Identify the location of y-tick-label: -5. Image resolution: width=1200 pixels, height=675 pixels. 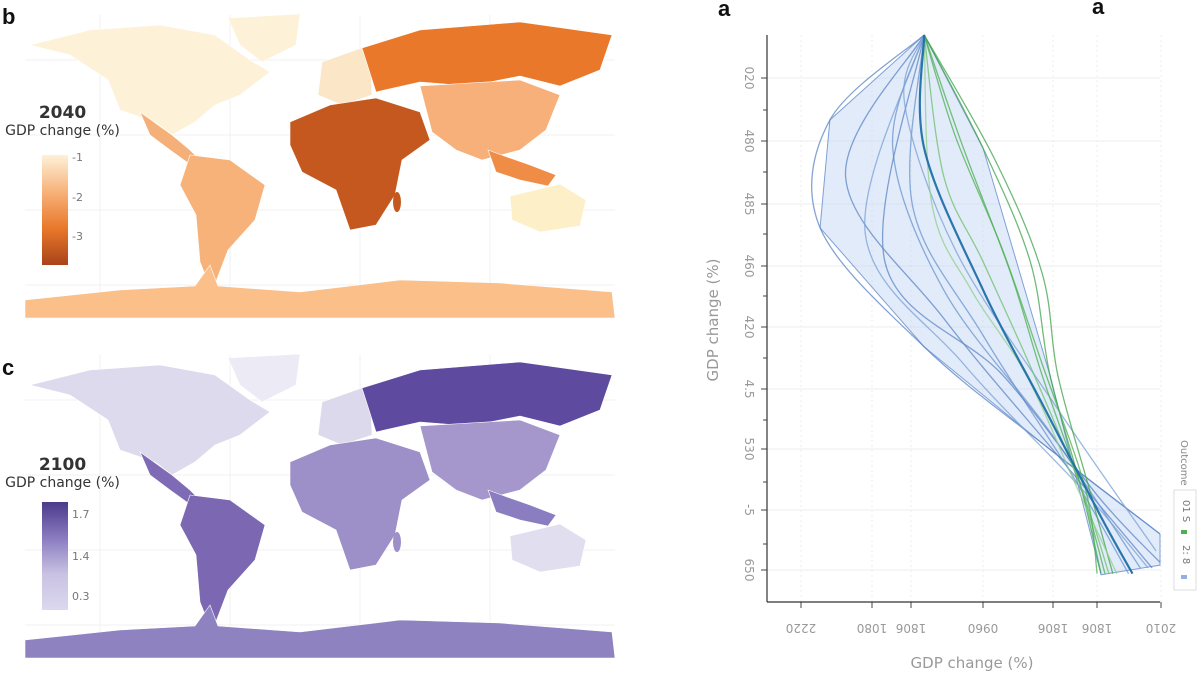
(749, 510).